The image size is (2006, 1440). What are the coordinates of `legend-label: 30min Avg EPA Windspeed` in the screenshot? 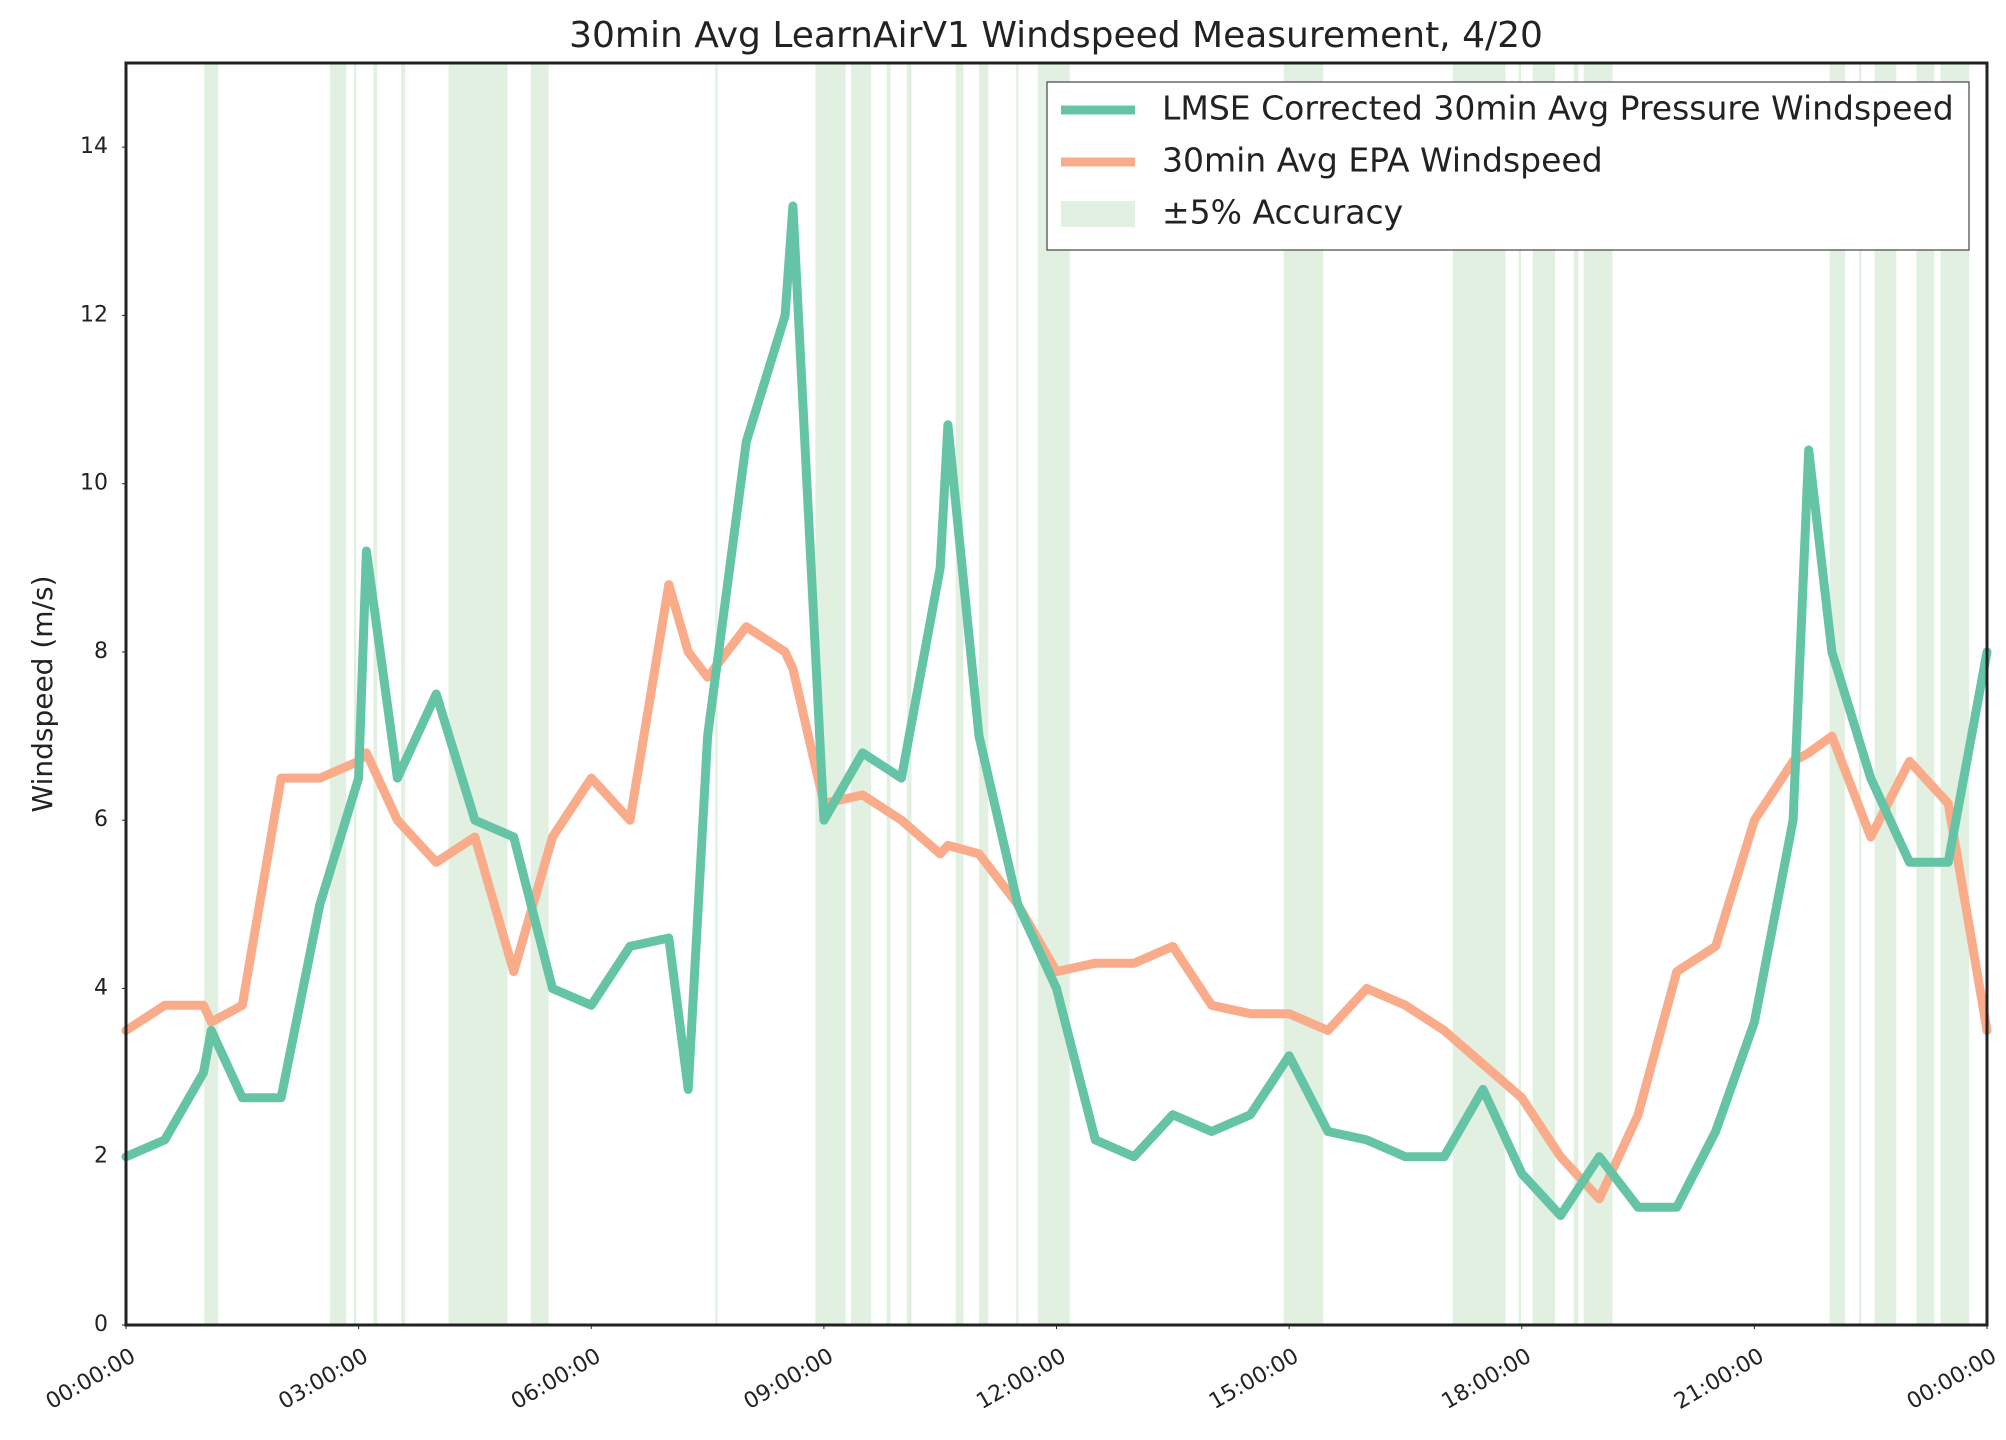 It's located at (1382, 160).